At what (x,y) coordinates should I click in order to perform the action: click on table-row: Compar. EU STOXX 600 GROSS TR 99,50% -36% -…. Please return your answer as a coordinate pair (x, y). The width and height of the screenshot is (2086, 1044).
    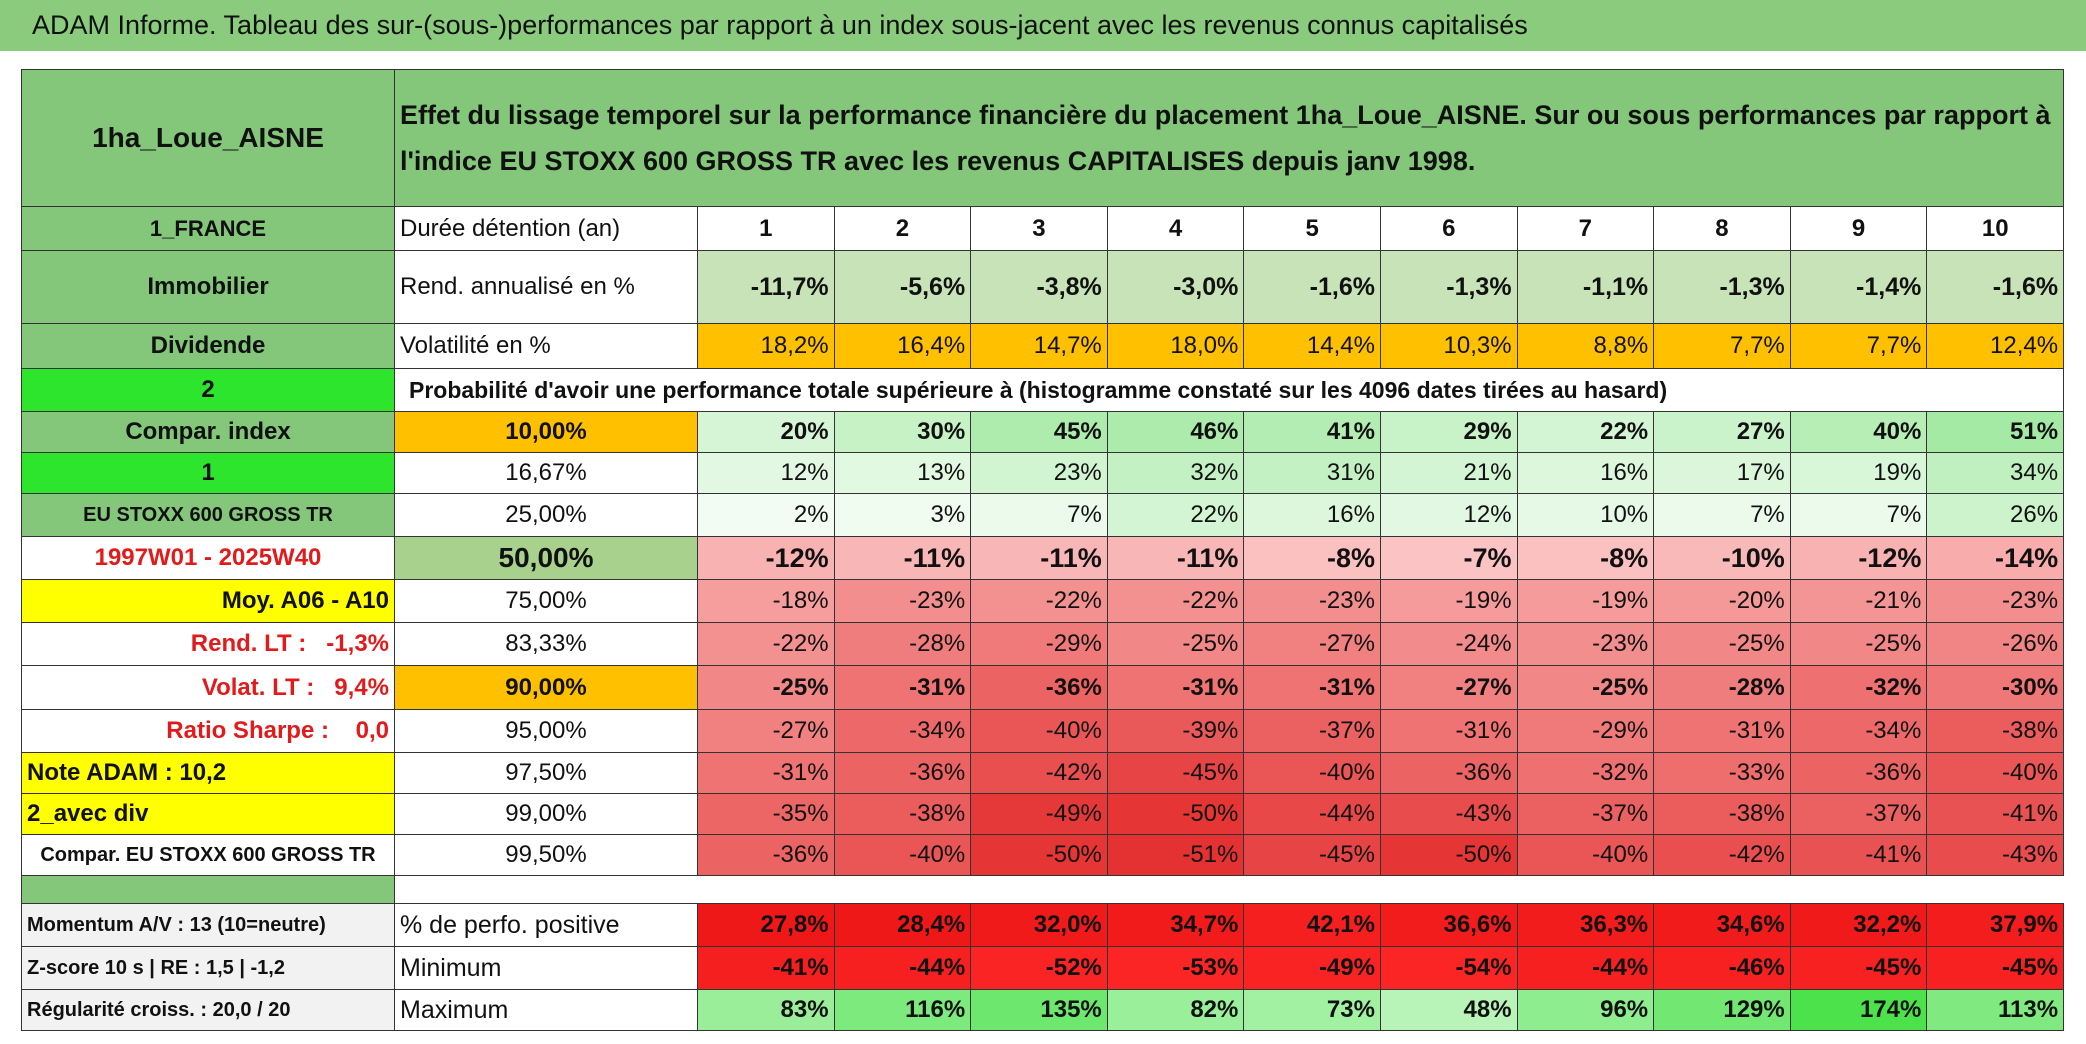
    Looking at the image, I should click on (1043, 855).